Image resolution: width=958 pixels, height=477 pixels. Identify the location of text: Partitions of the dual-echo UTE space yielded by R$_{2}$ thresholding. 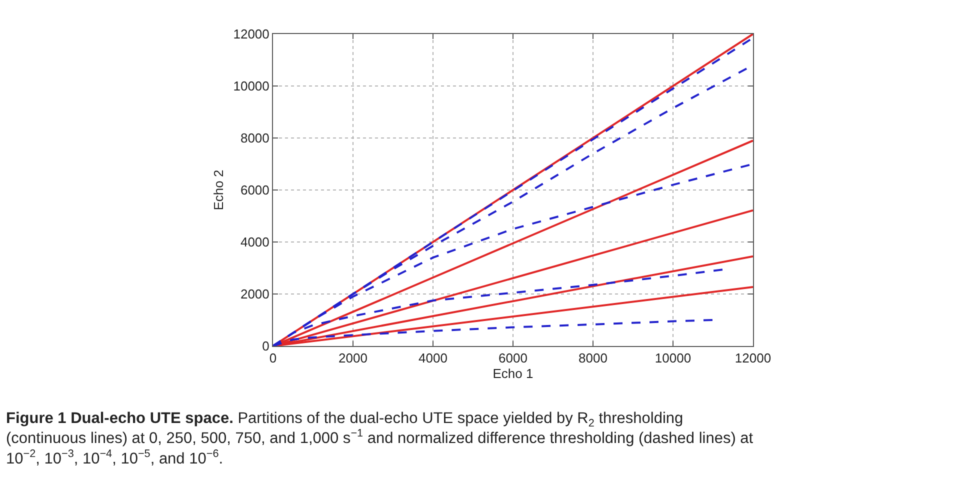
(461, 420).